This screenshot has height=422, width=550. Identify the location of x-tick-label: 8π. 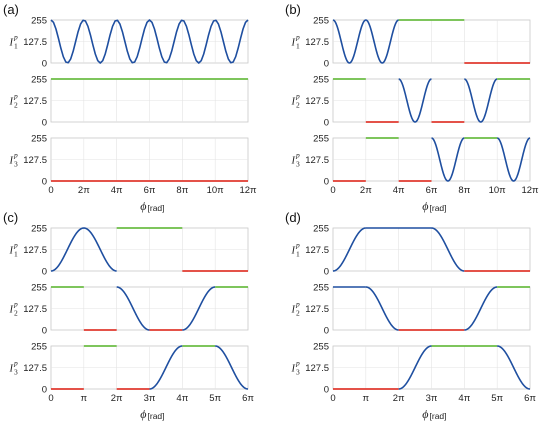
(182, 190).